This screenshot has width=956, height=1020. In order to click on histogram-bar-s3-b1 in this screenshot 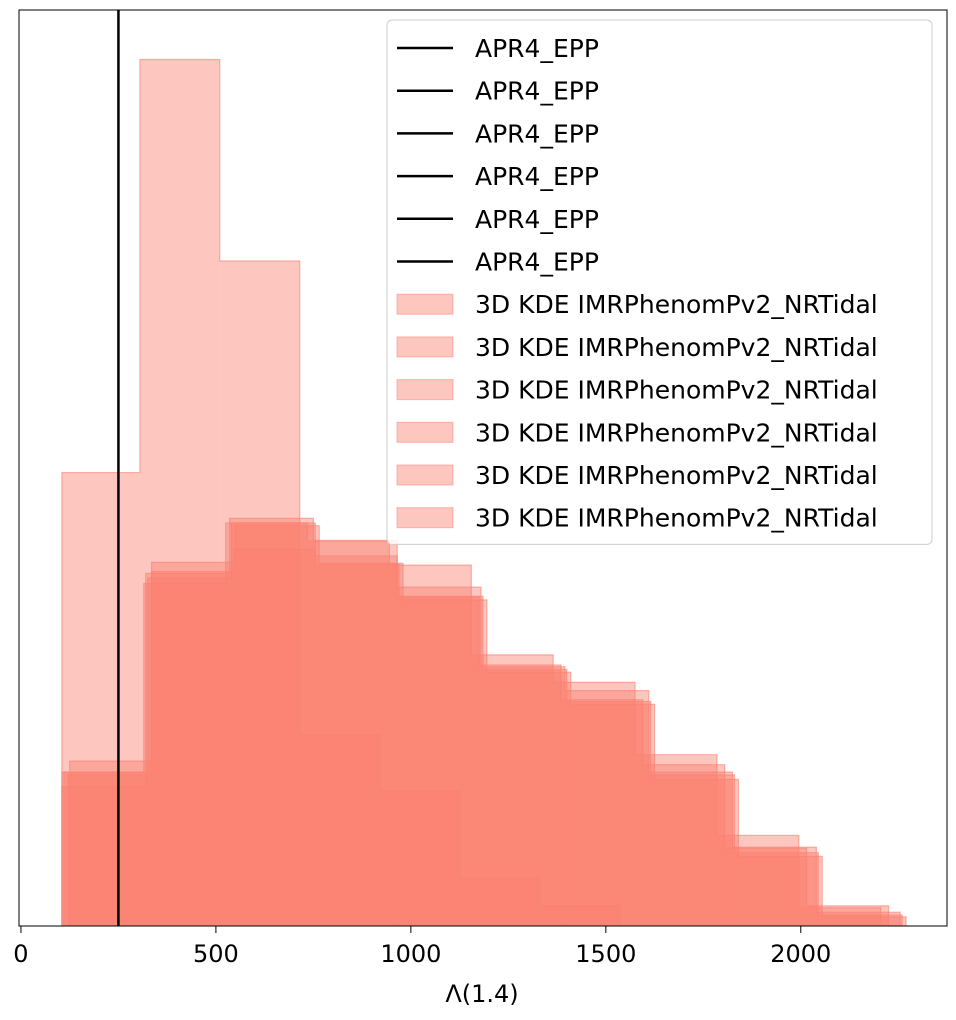, I will do `click(103, 856)`.